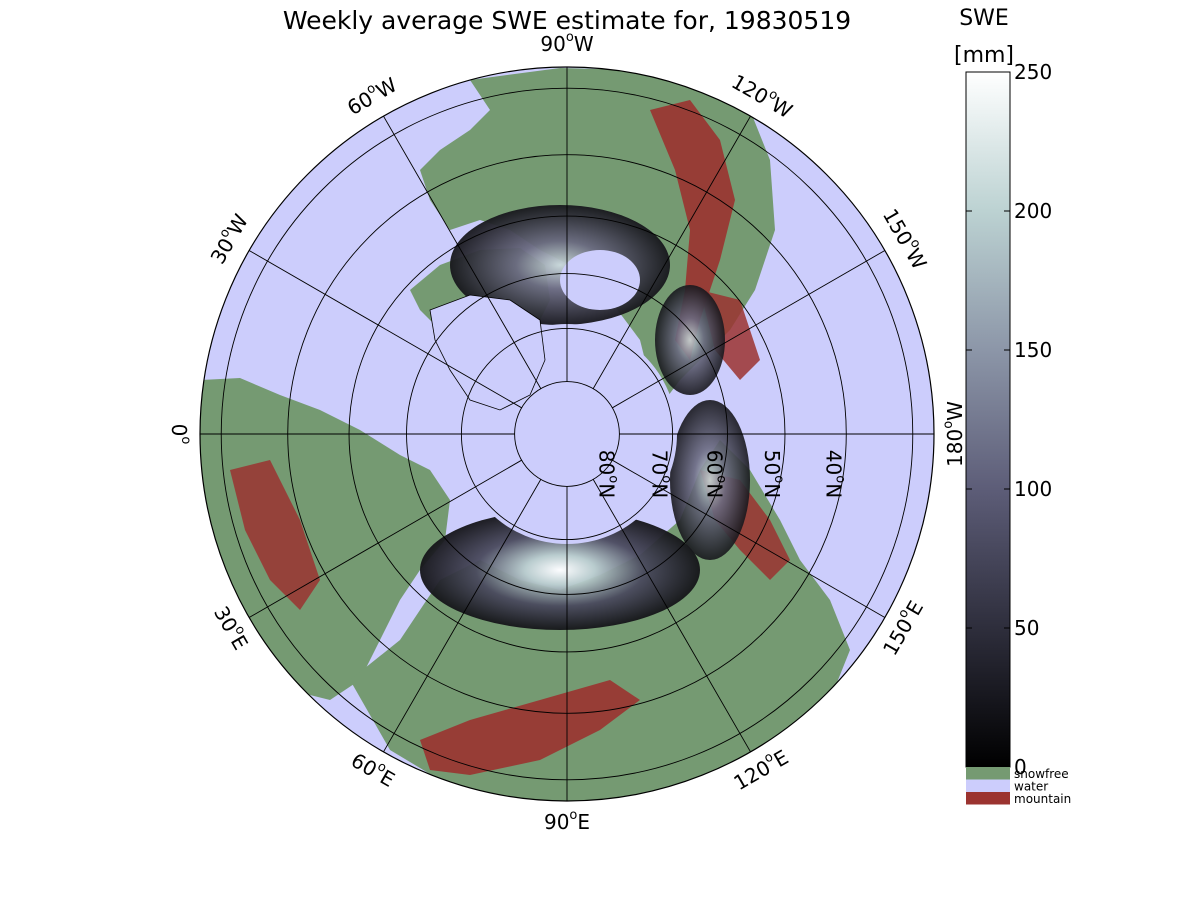 The image size is (1200, 900). Describe the element at coordinates (955, 448) in the screenshot. I see `longitude-label-number: 180` at that location.